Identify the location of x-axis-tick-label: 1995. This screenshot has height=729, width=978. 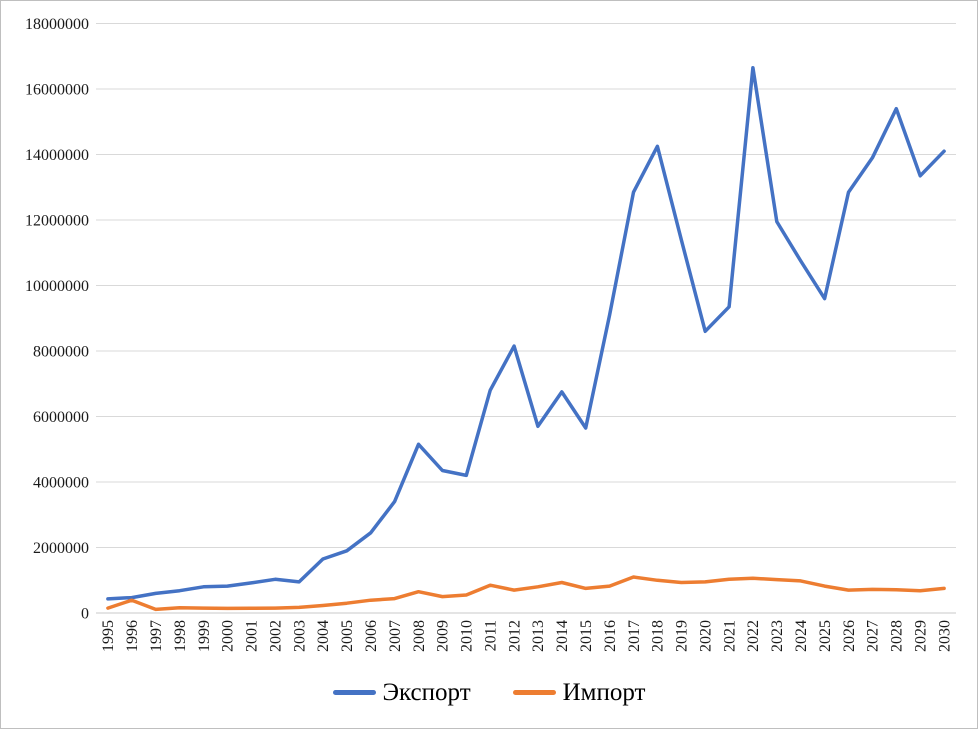
(108, 636).